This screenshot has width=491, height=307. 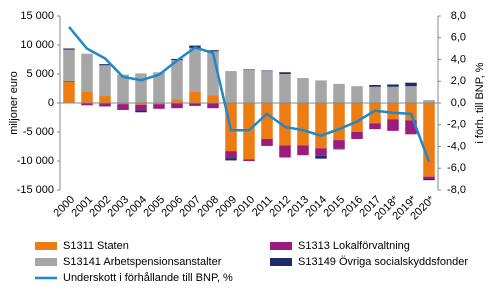 I want to click on y2-tick-label: 2,0, so click(x=458, y=81).